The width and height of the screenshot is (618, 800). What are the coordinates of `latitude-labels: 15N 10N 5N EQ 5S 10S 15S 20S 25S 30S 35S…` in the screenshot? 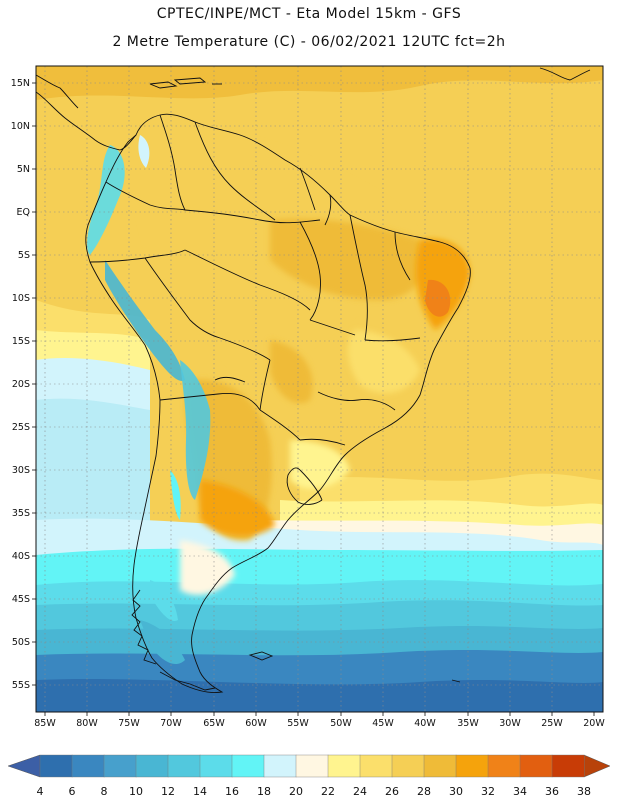 It's located at (20, 384).